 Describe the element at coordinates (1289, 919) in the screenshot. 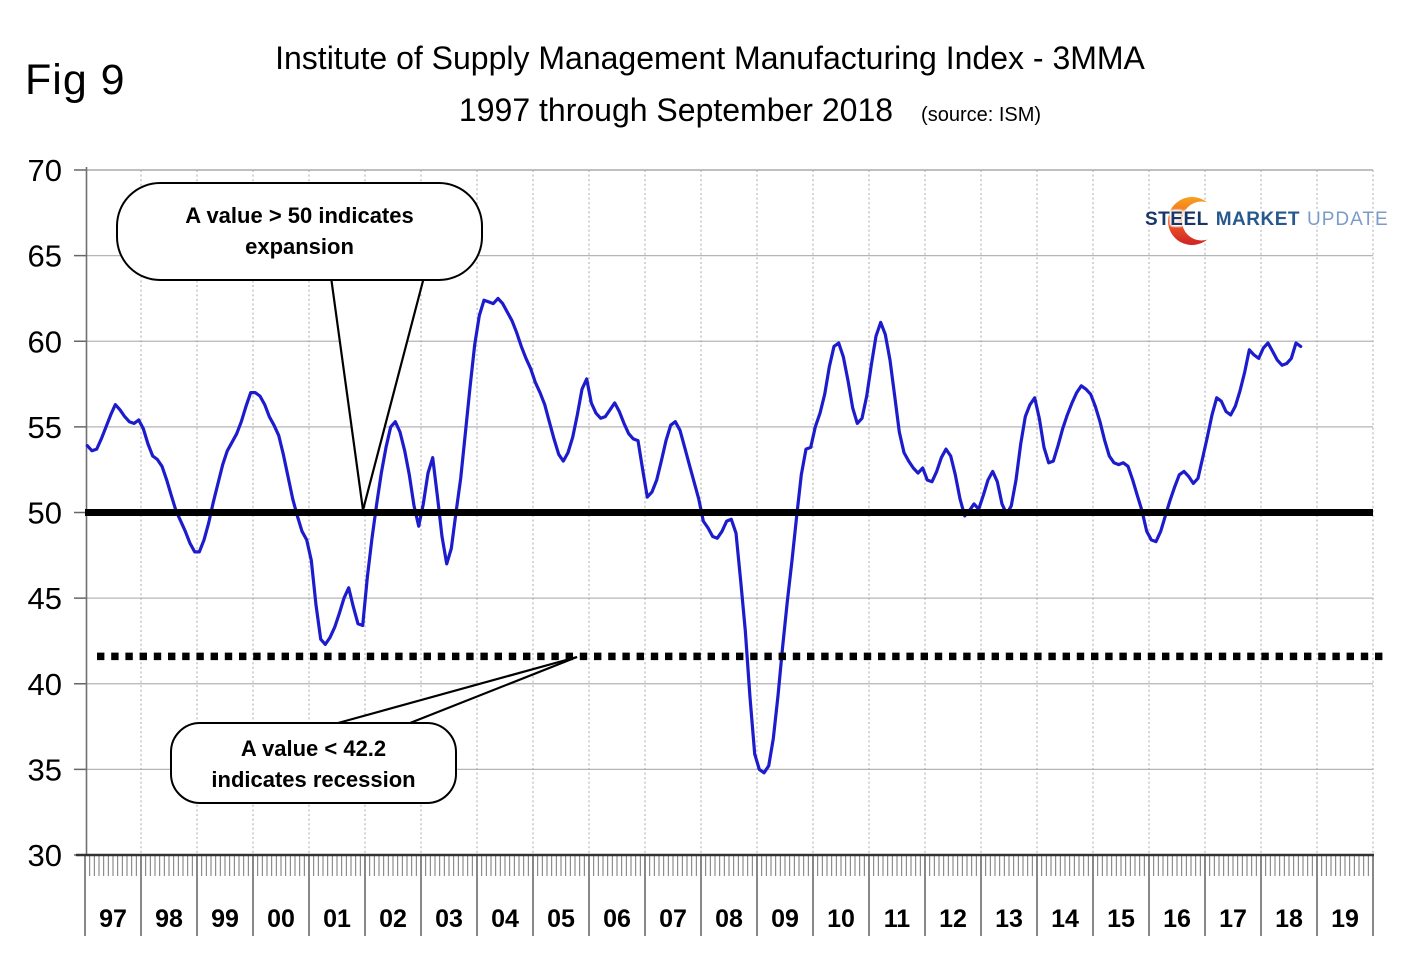

I see `x-axis-label: 18` at that location.